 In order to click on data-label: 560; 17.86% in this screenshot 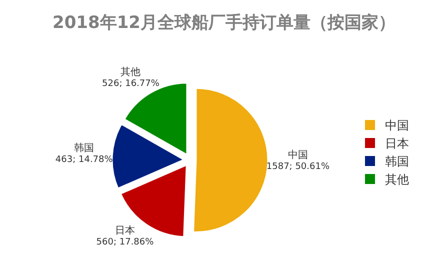, I will do `click(125, 243)`.